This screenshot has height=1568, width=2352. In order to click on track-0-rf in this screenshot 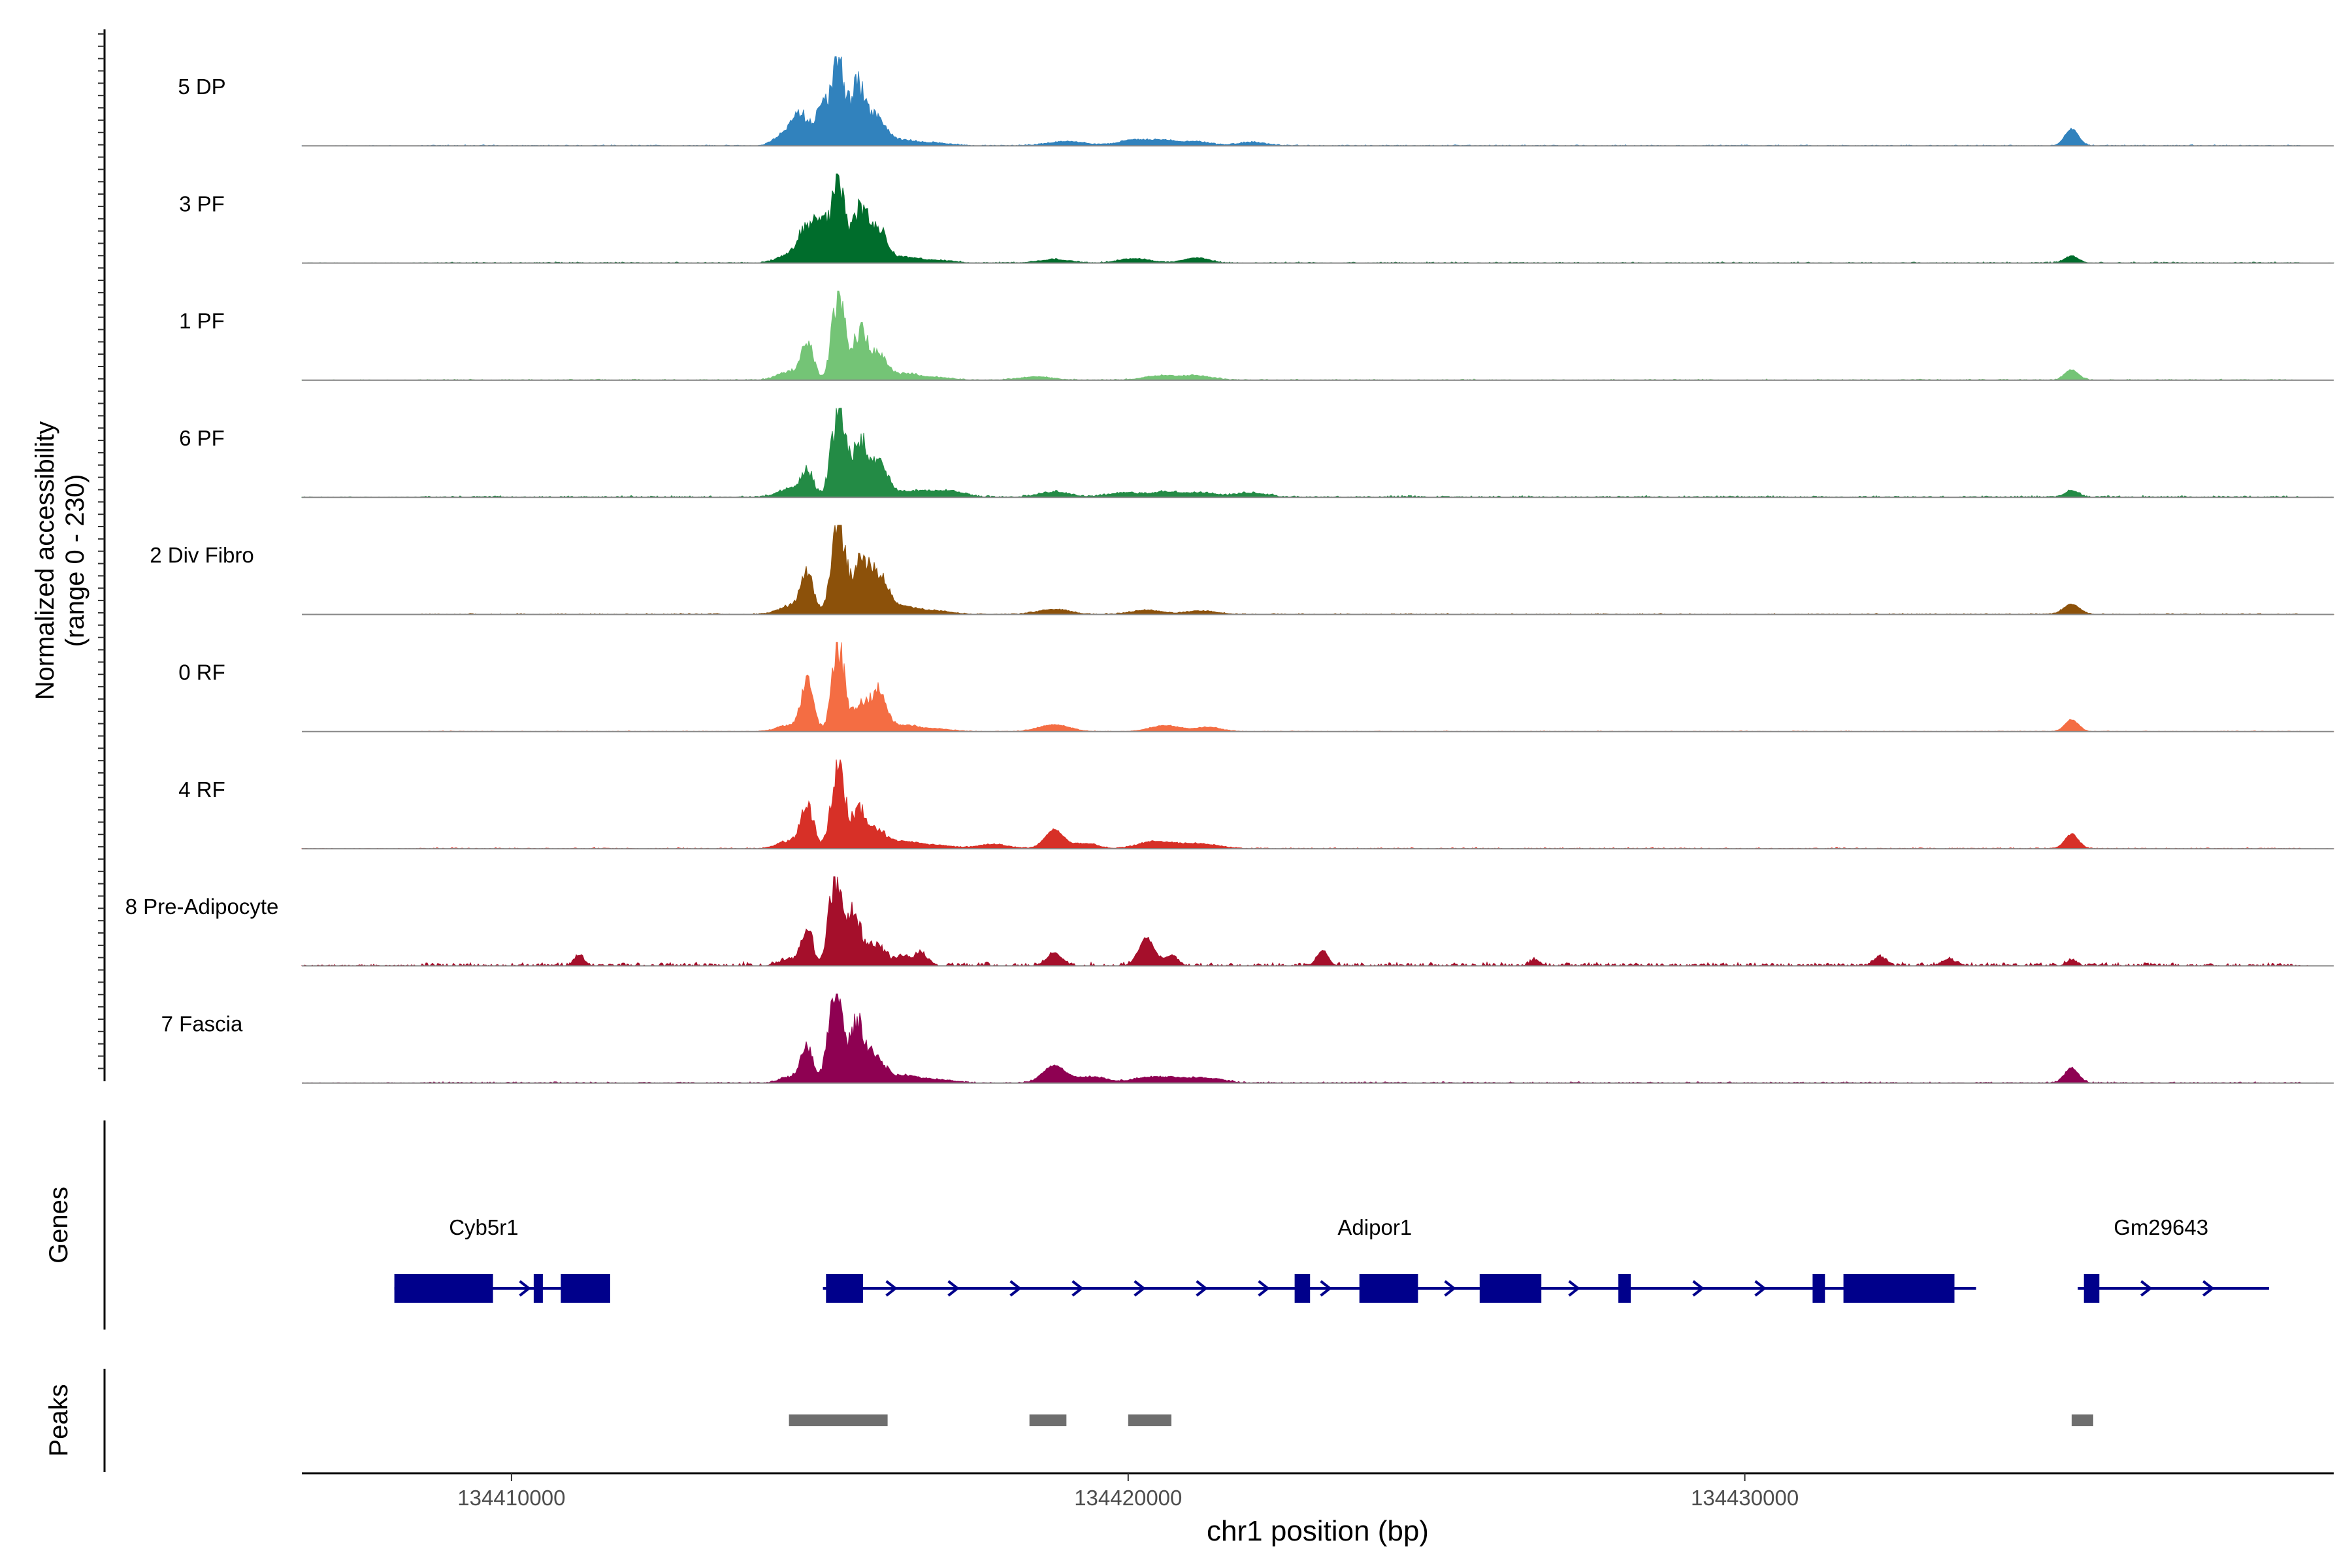, I will do `click(1317, 687)`.